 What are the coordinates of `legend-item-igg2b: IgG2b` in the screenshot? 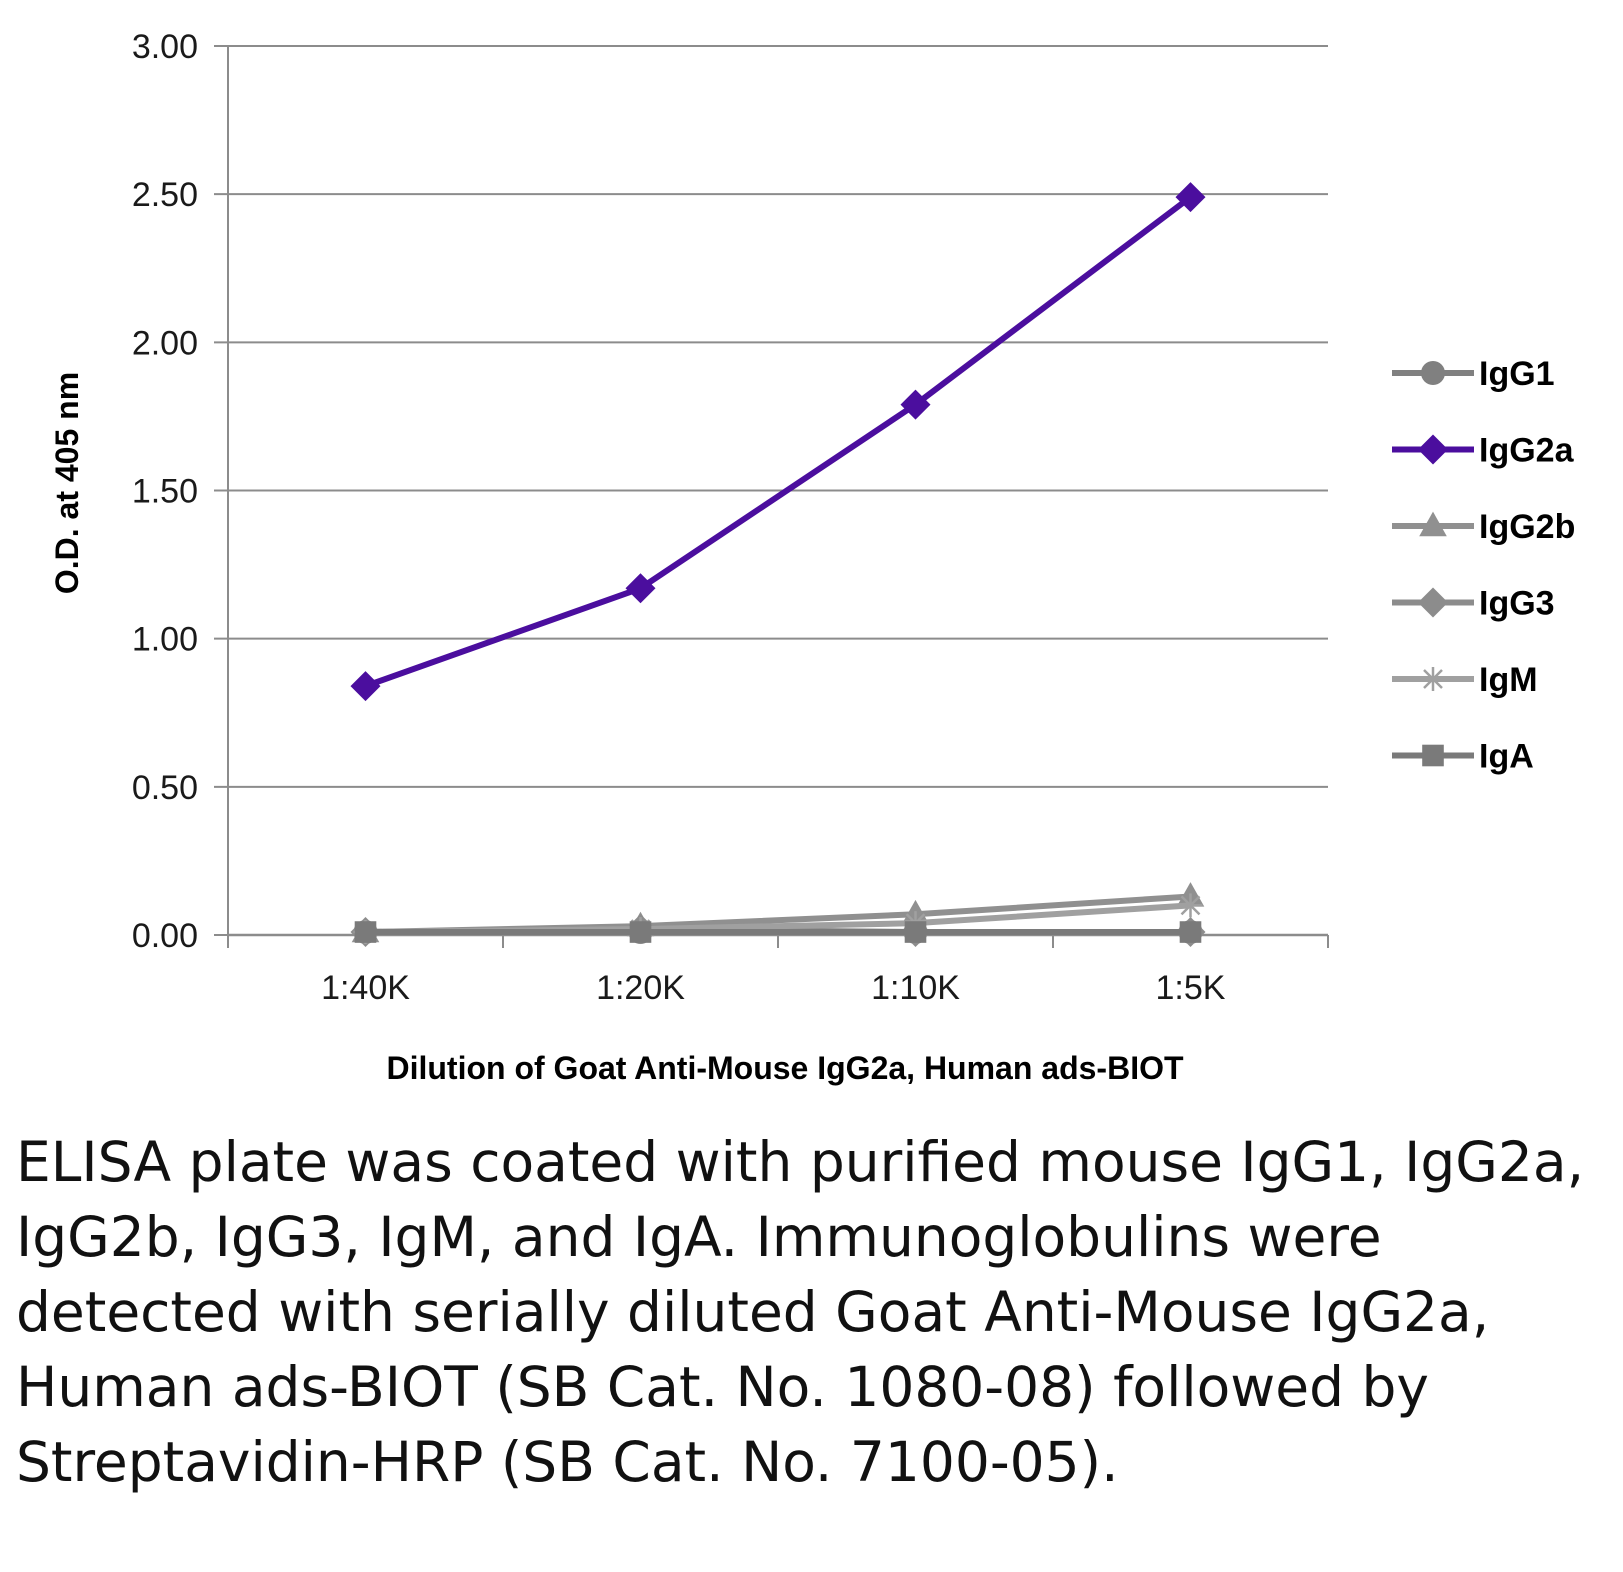 It's located at (1483, 527).